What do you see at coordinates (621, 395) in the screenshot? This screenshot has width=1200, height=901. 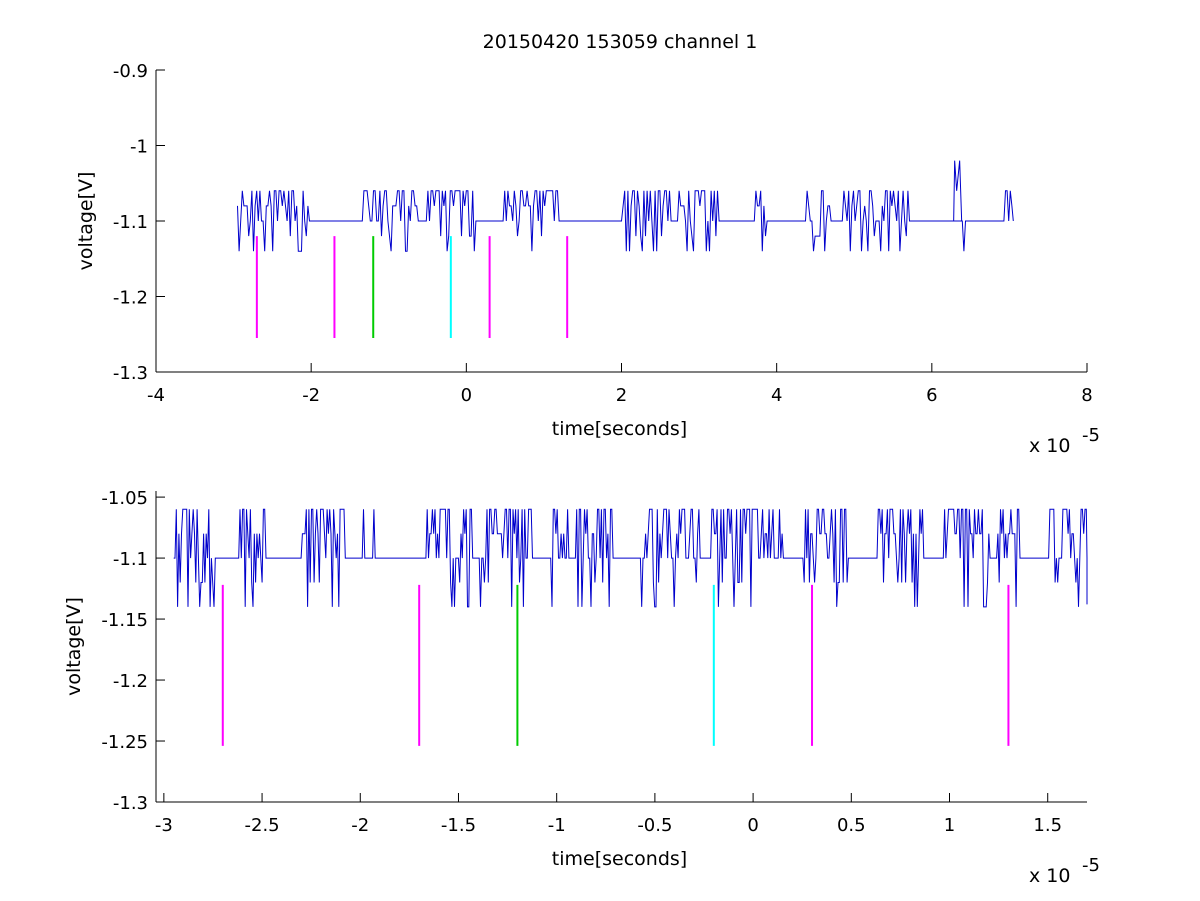 I see `x-tick-label: 2` at bounding box center [621, 395].